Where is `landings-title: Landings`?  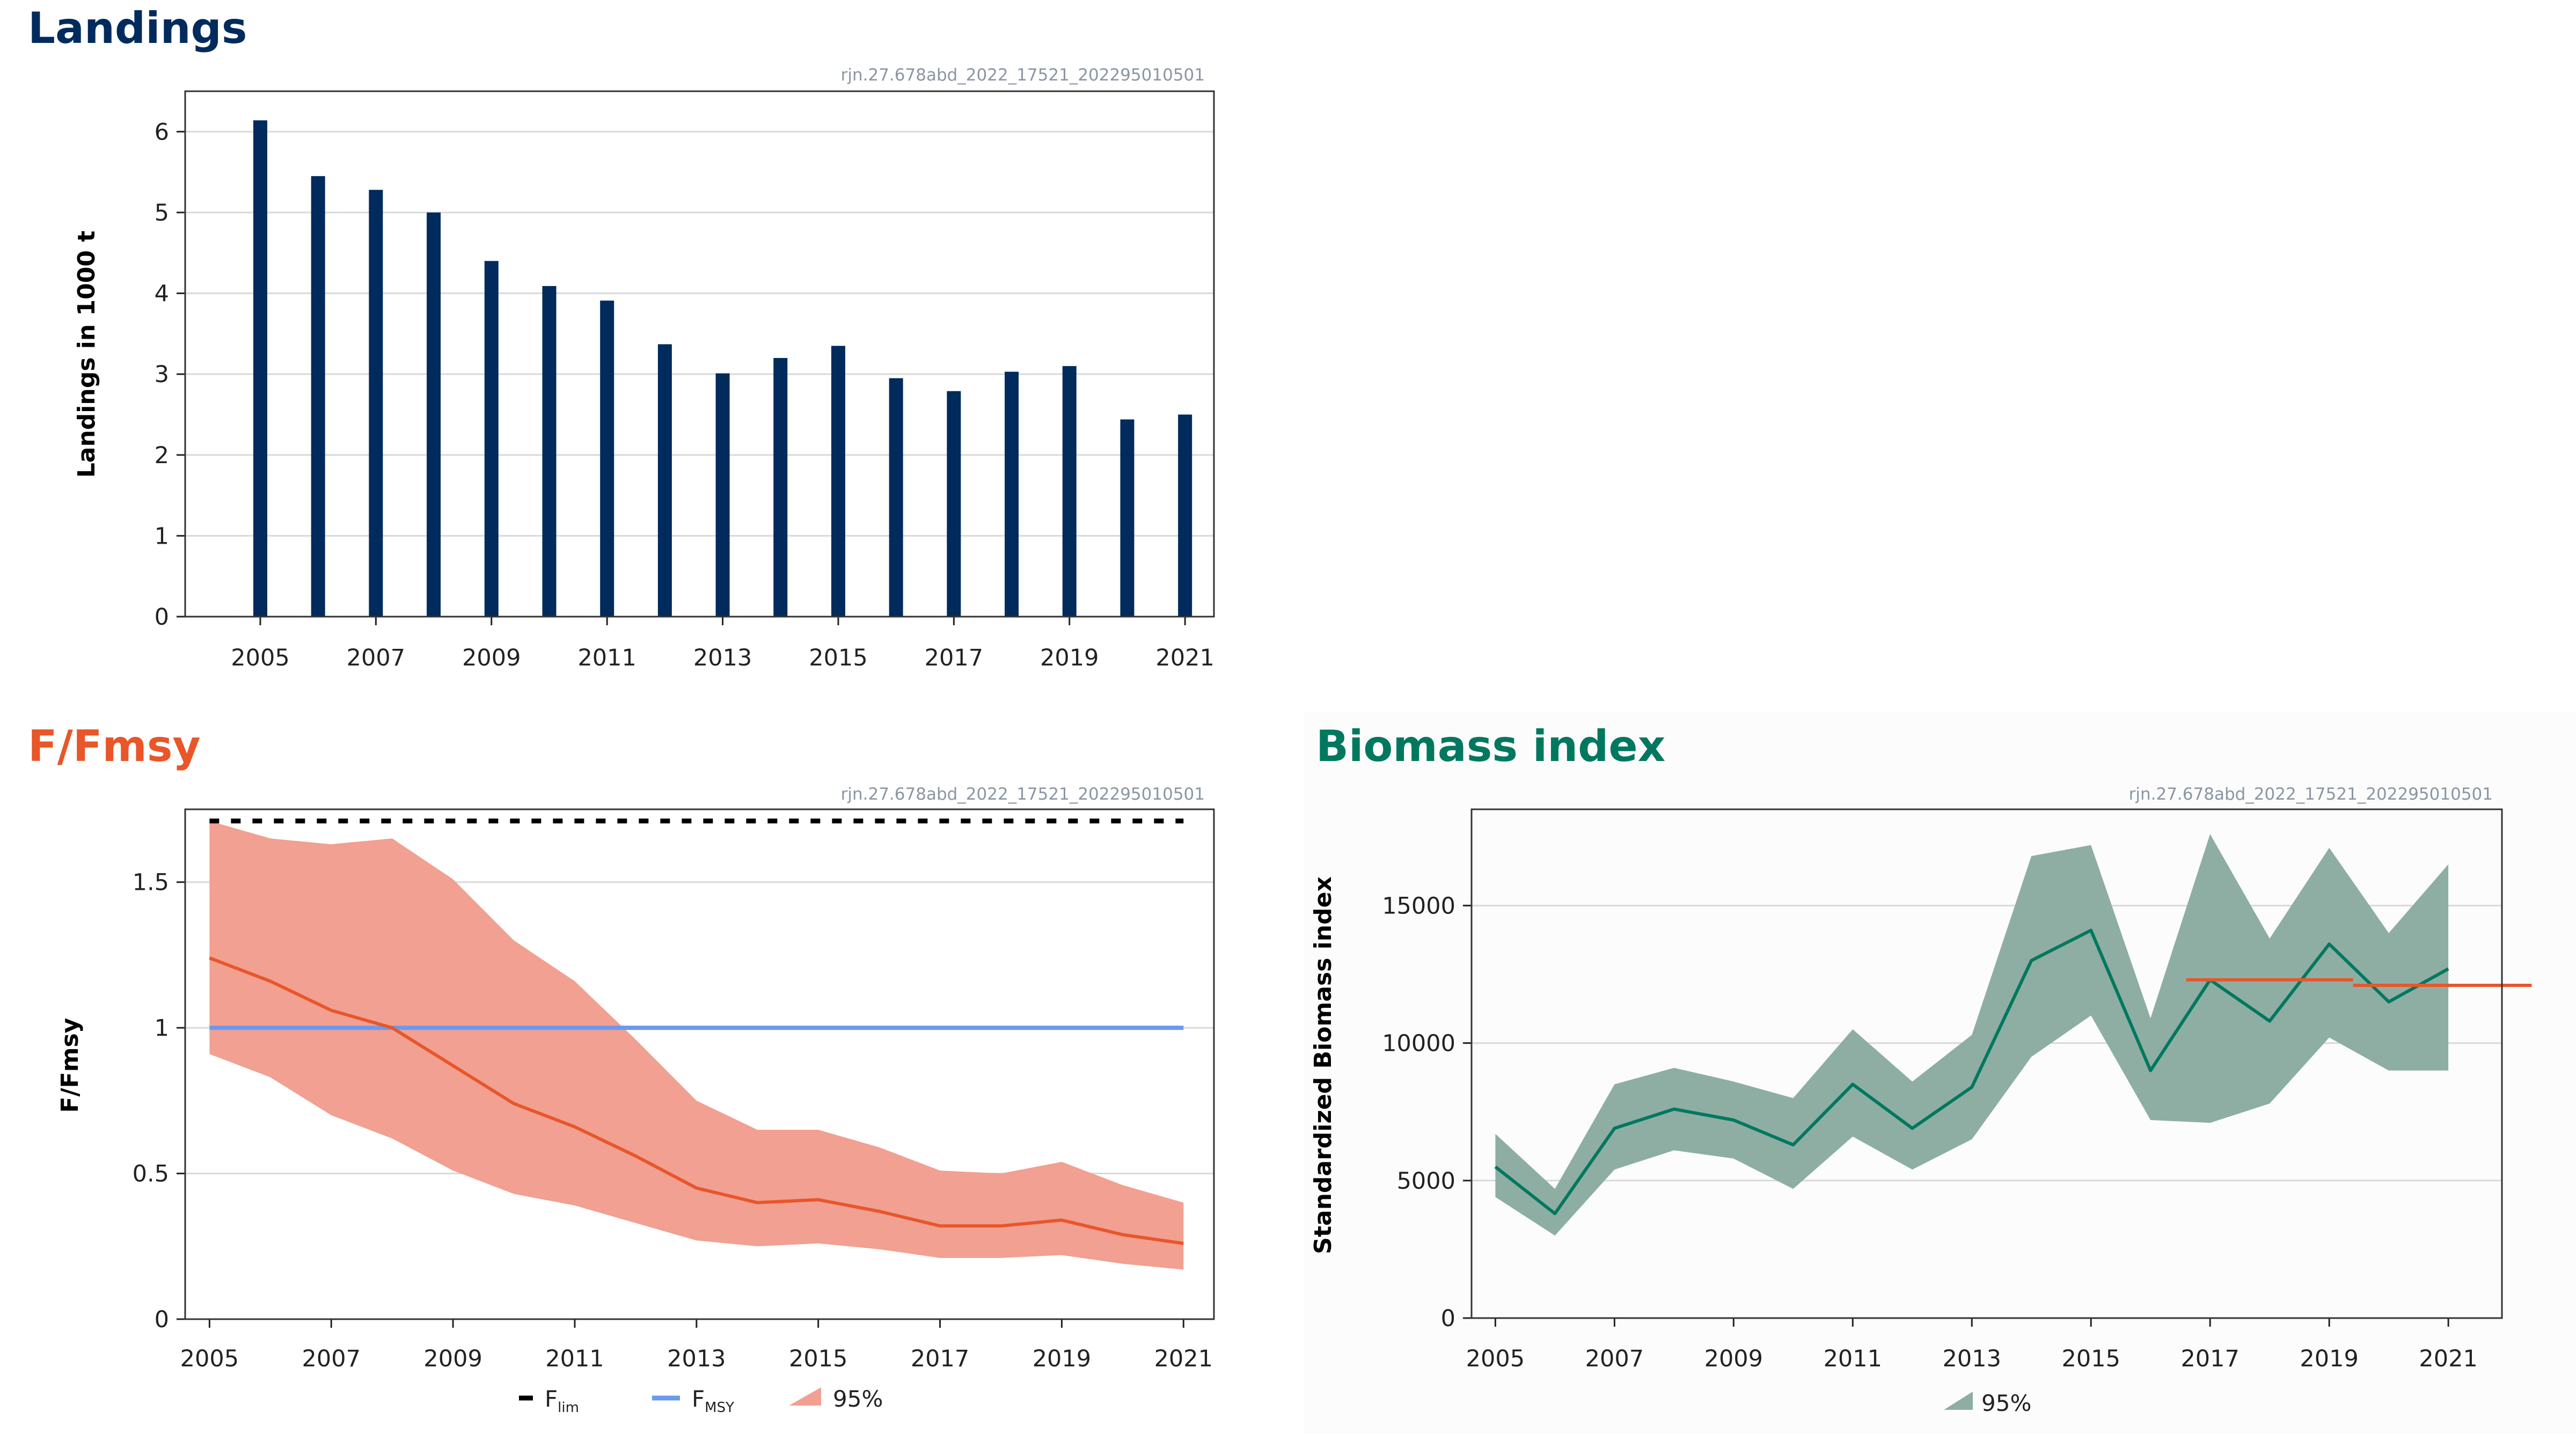
landings-title: Landings is located at coordinates (137, 28).